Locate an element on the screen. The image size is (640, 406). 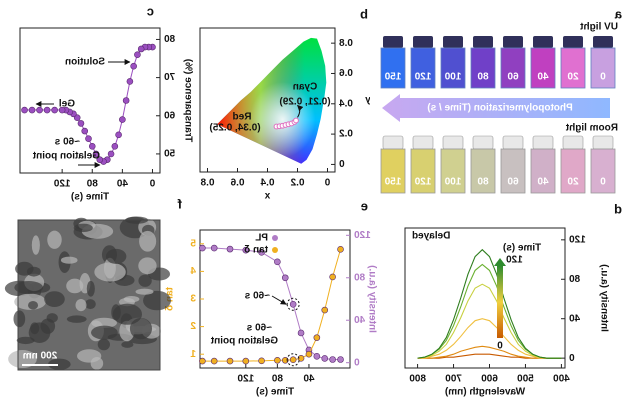
panel-label: c is located at coordinates (150, 10).